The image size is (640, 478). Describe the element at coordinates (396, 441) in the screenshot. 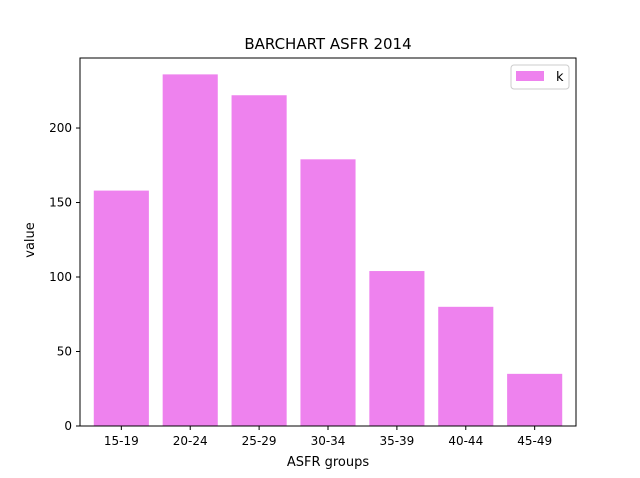

I see `x-tick-label-35-39: 35-39` at that location.